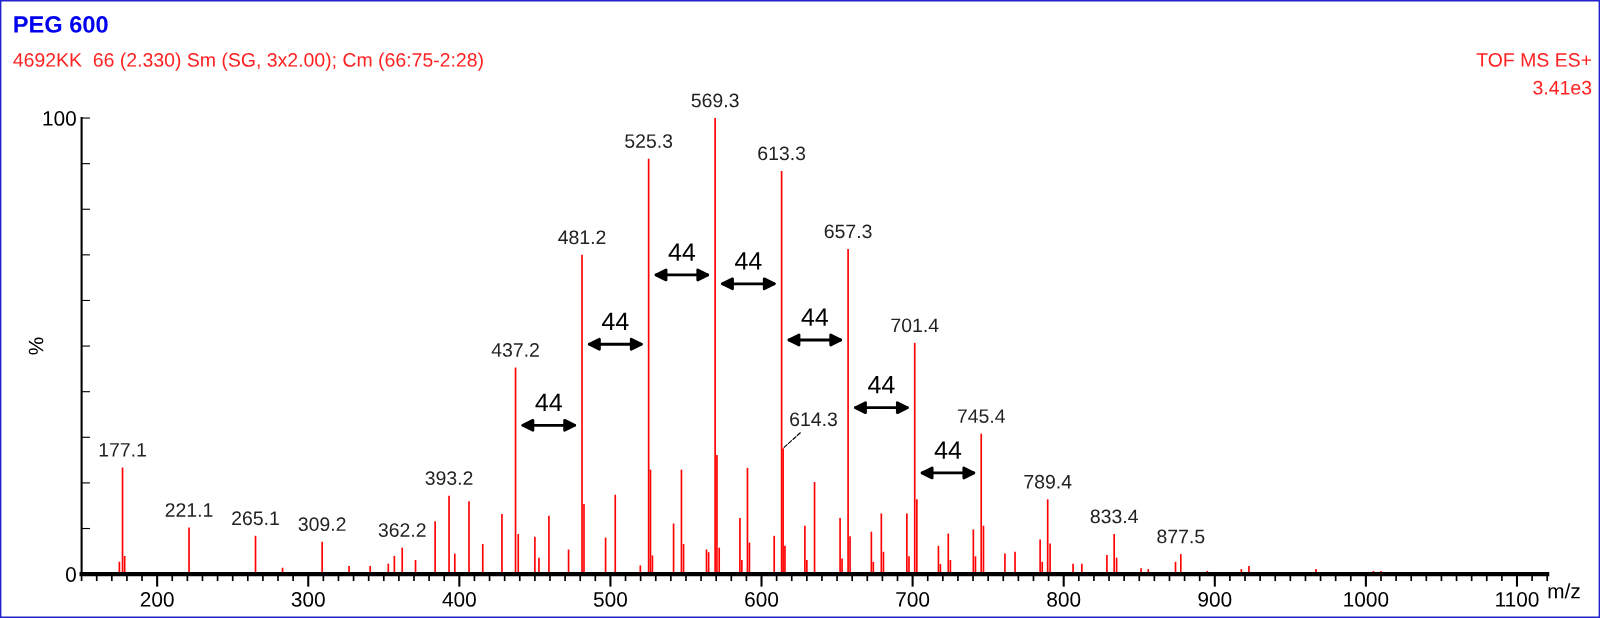  What do you see at coordinates (515, 350) in the screenshot?
I see `annotation: 437.2` at bounding box center [515, 350].